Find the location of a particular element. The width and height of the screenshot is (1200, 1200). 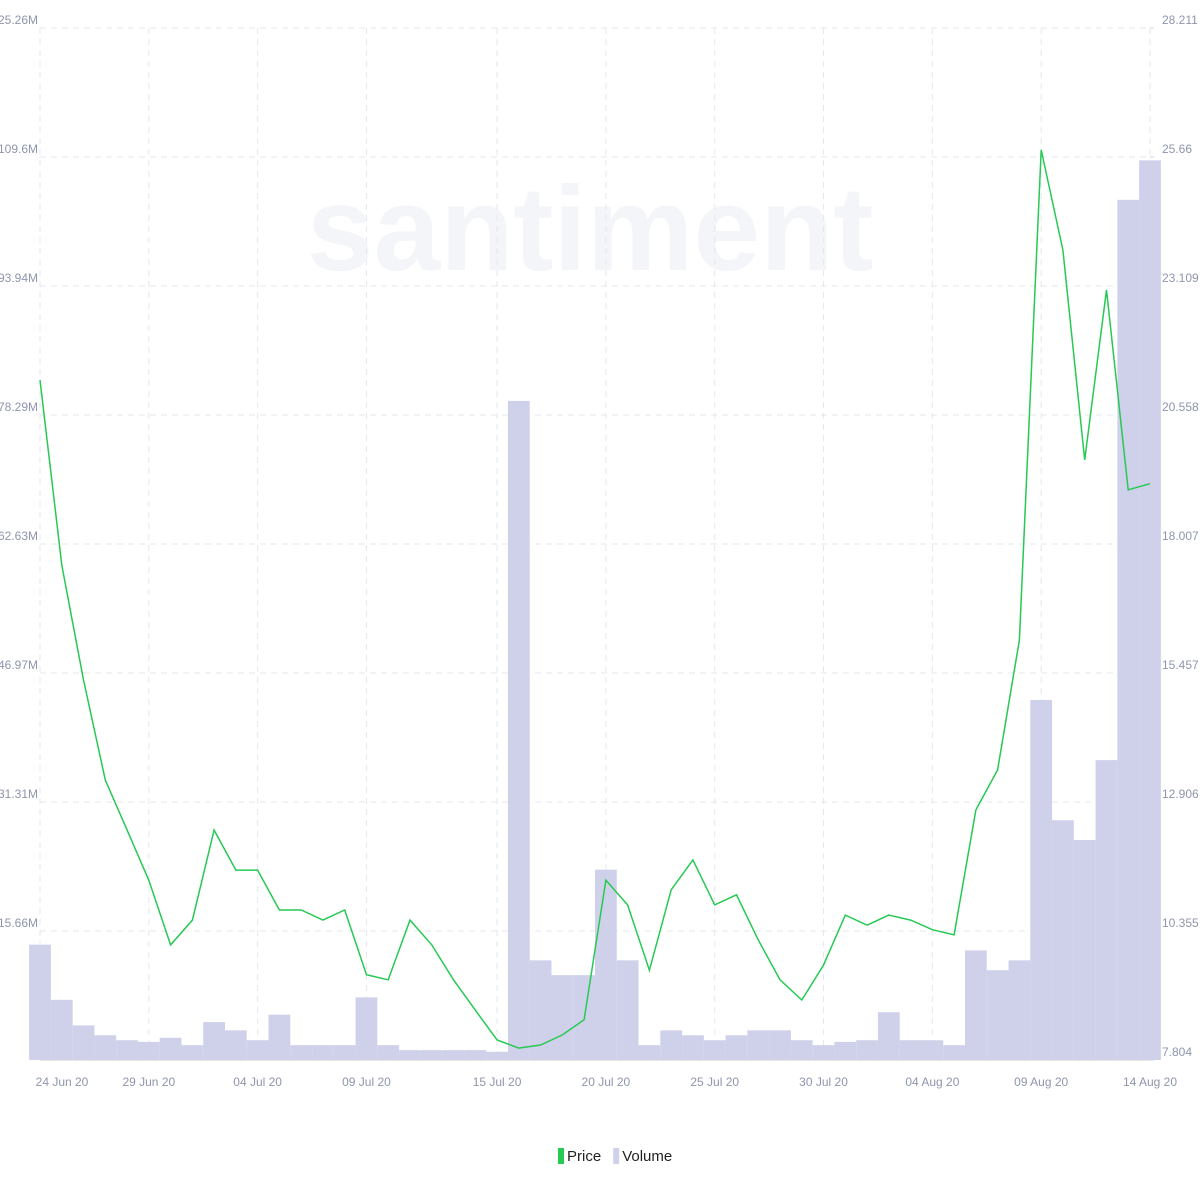

x-tick-label: 09 Jul 20 is located at coordinates (366, 1082).